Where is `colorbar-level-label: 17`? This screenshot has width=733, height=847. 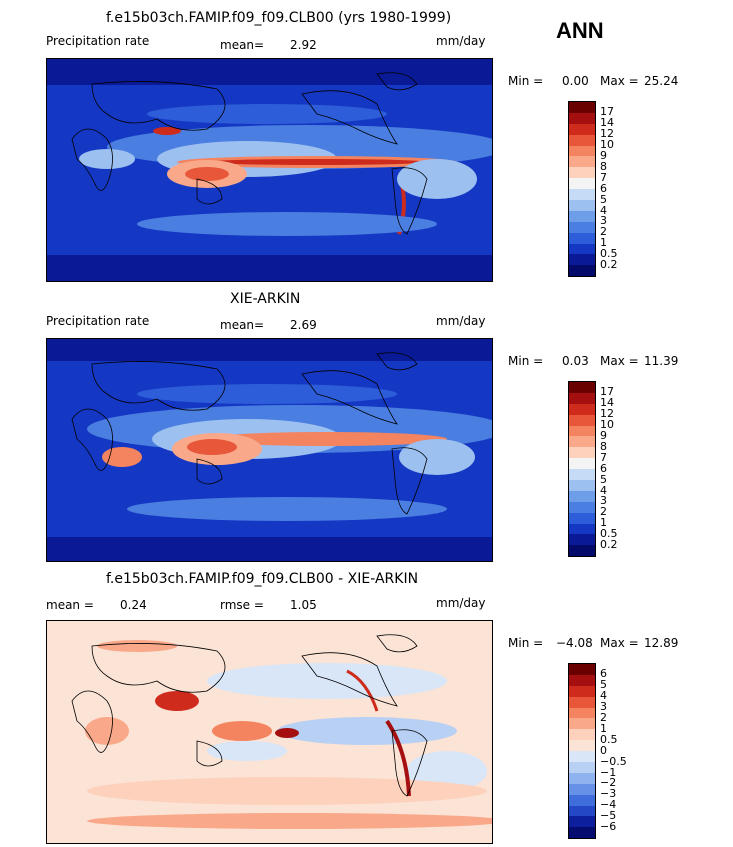
colorbar-level-label: 17 is located at coordinates (607, 392).